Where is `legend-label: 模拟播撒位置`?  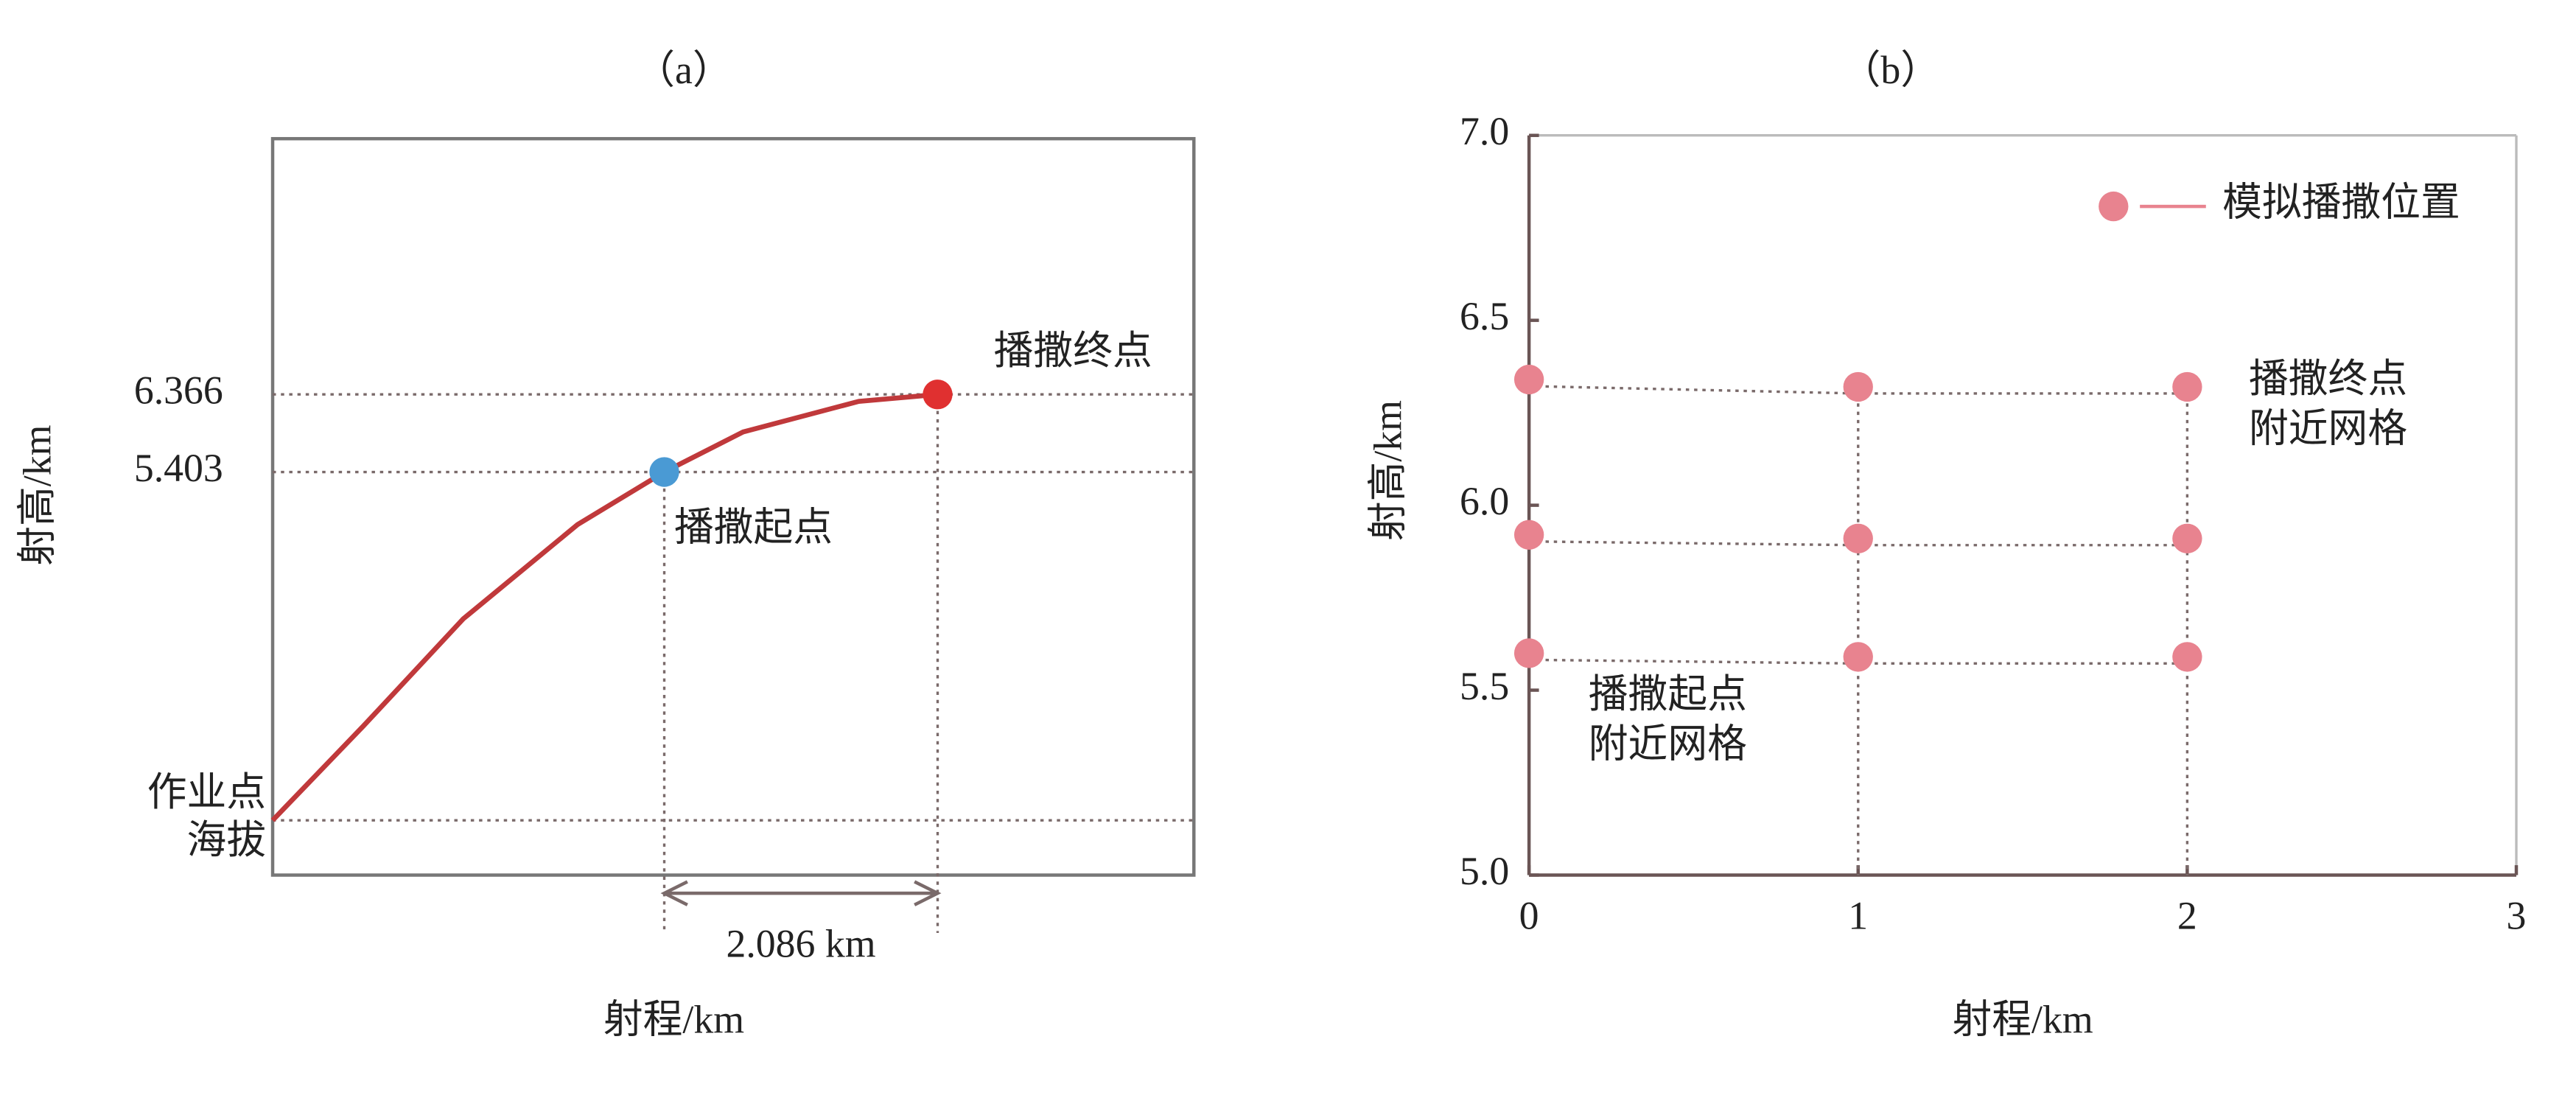
legend-label: 模拟播撒位置 is located at coordinates (2341, 202).